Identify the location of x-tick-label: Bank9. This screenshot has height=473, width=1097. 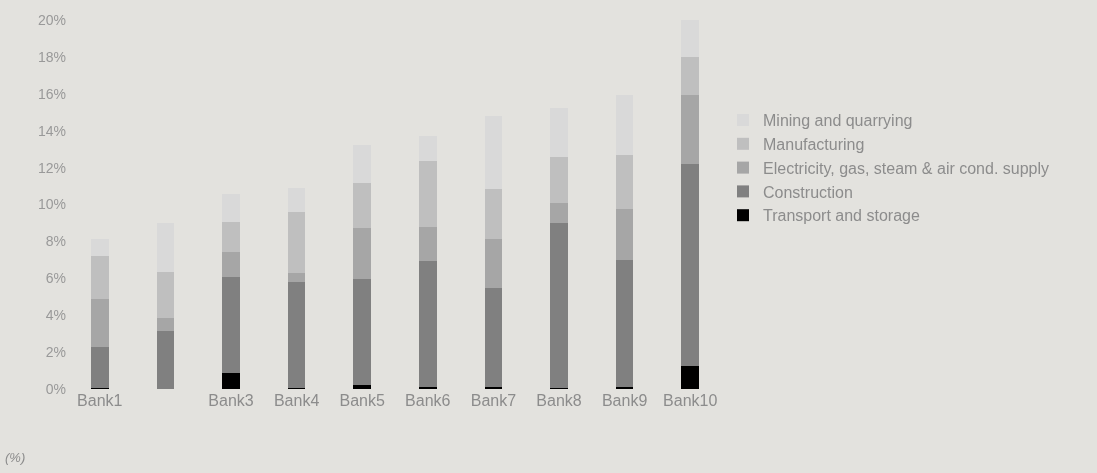
(624, 400).